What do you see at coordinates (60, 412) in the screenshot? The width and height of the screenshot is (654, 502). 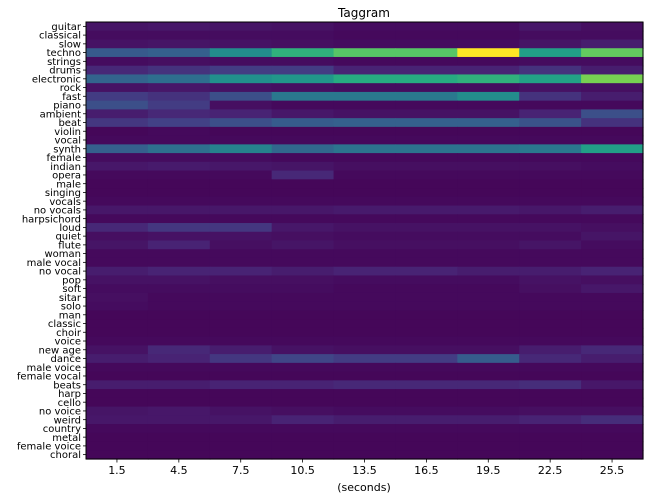 I see `y-tick-label: no voice` at bounding box center [60, 412].